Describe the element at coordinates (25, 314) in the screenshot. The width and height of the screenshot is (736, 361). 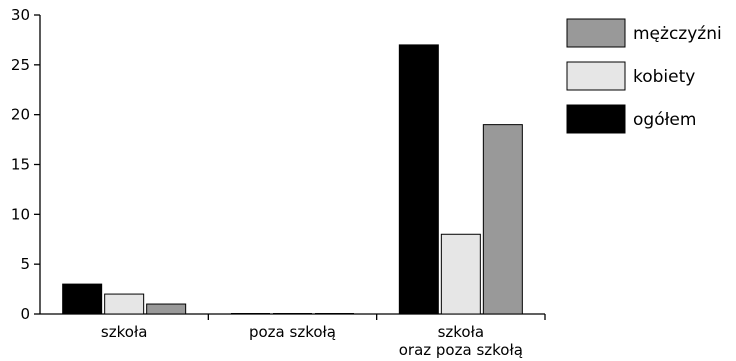
I see `y-tick-label: 0` at that location.